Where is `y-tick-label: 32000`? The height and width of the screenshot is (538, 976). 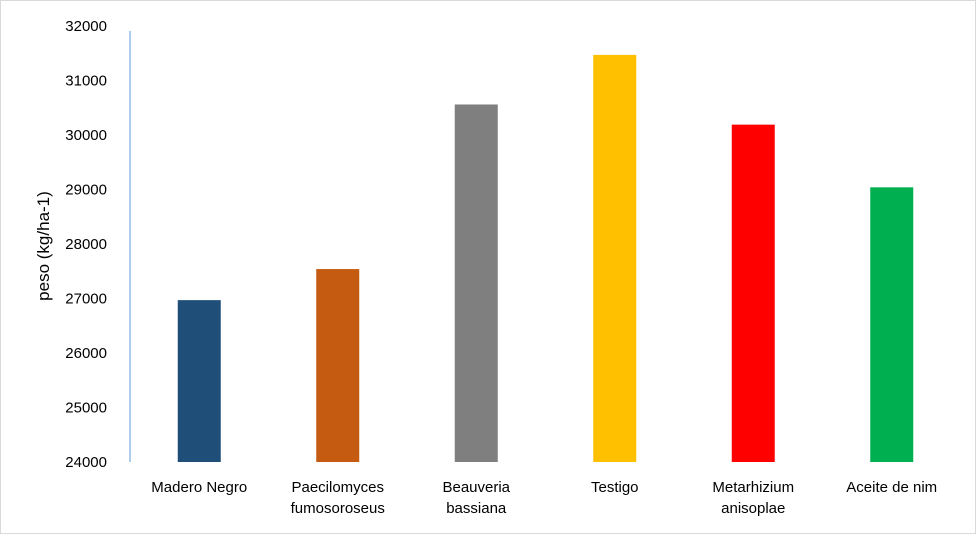
y-tick-label: 32000 is located at coordinates (86, 26).